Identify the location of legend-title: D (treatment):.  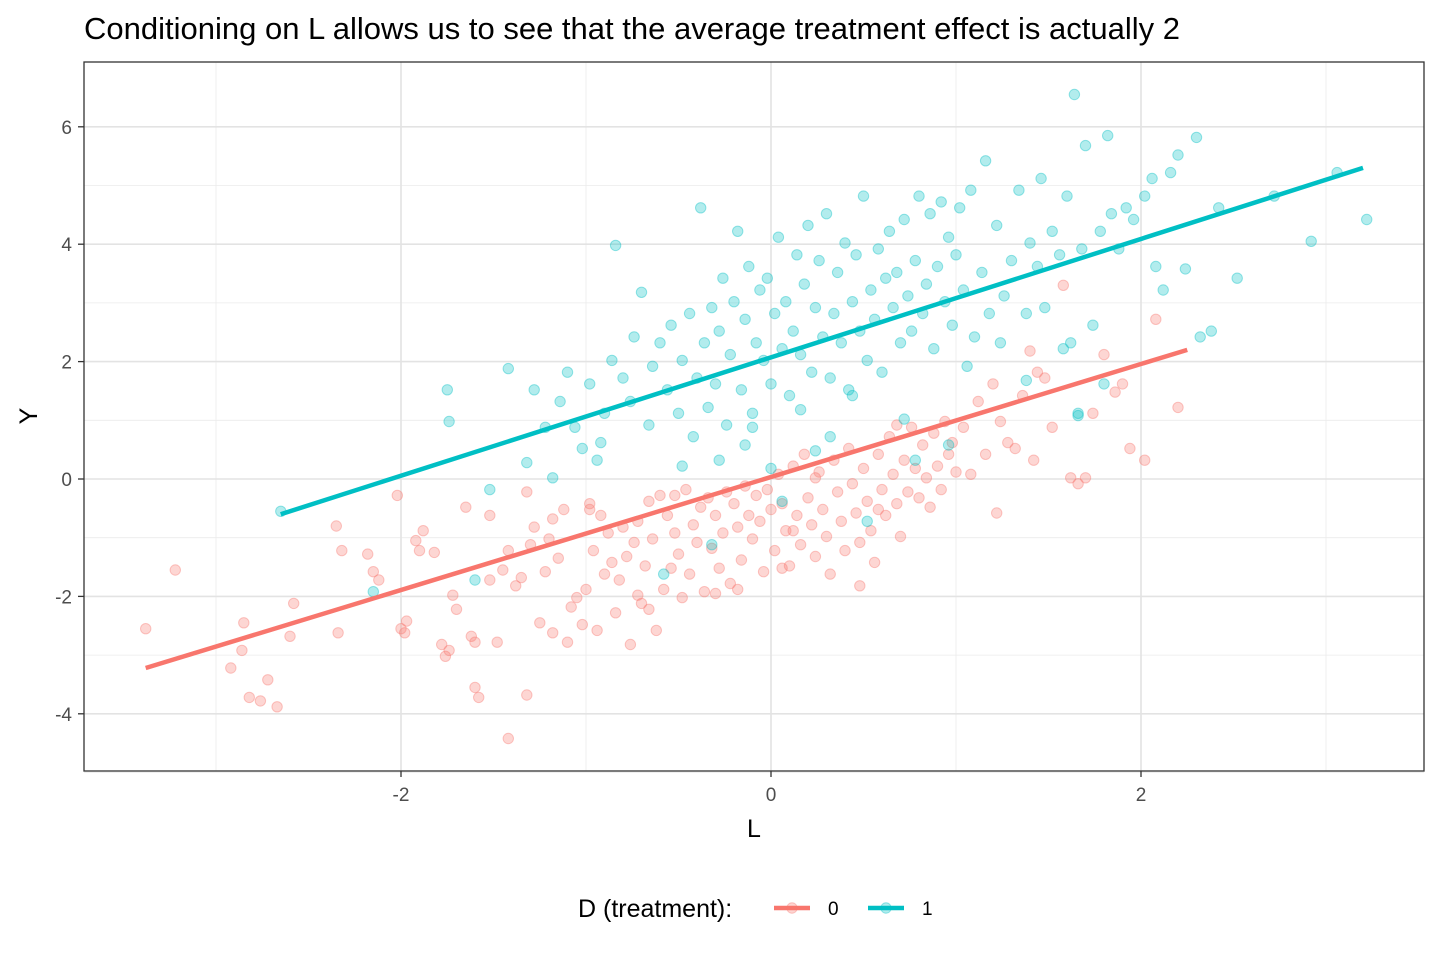
(655, 909).